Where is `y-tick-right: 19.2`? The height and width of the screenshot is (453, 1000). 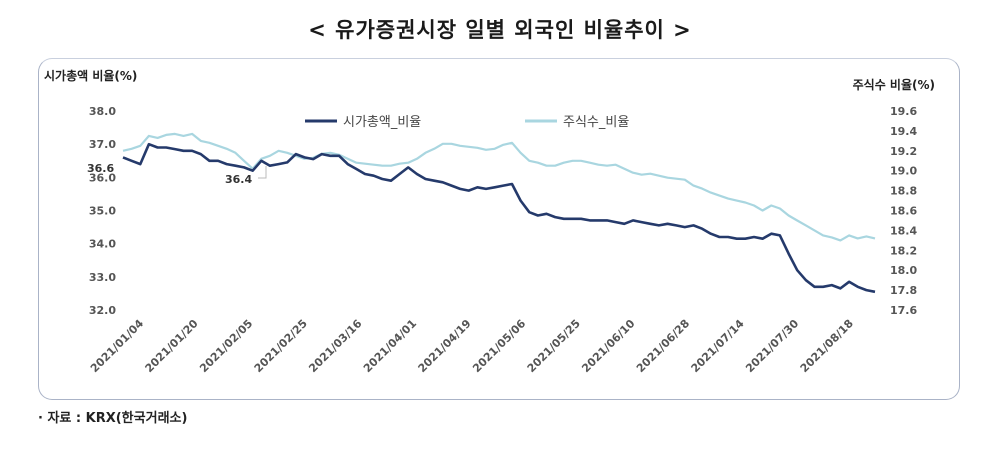 y-tick-right: 19.2 is located at coordinates (903, 151).